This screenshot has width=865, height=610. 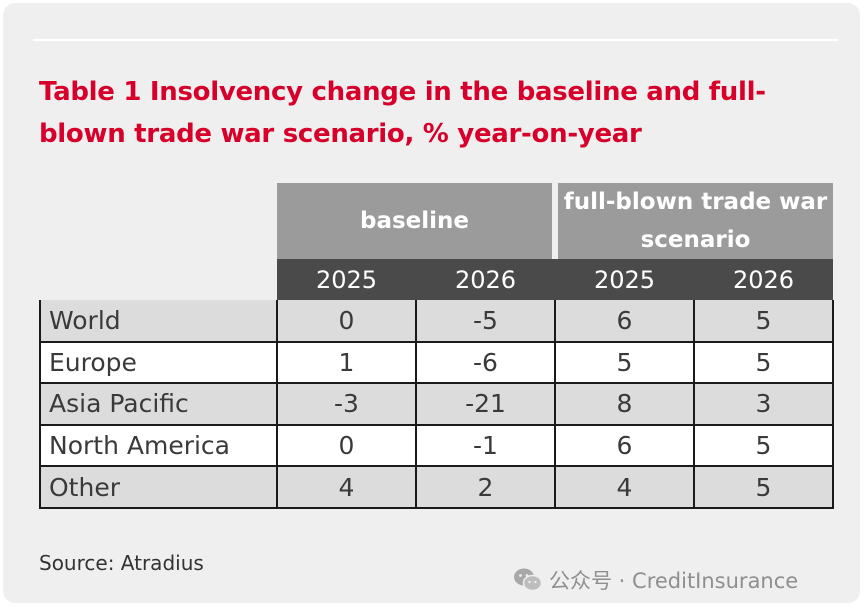 I want to click on value-cell: 2, so click(x=485, y=487).